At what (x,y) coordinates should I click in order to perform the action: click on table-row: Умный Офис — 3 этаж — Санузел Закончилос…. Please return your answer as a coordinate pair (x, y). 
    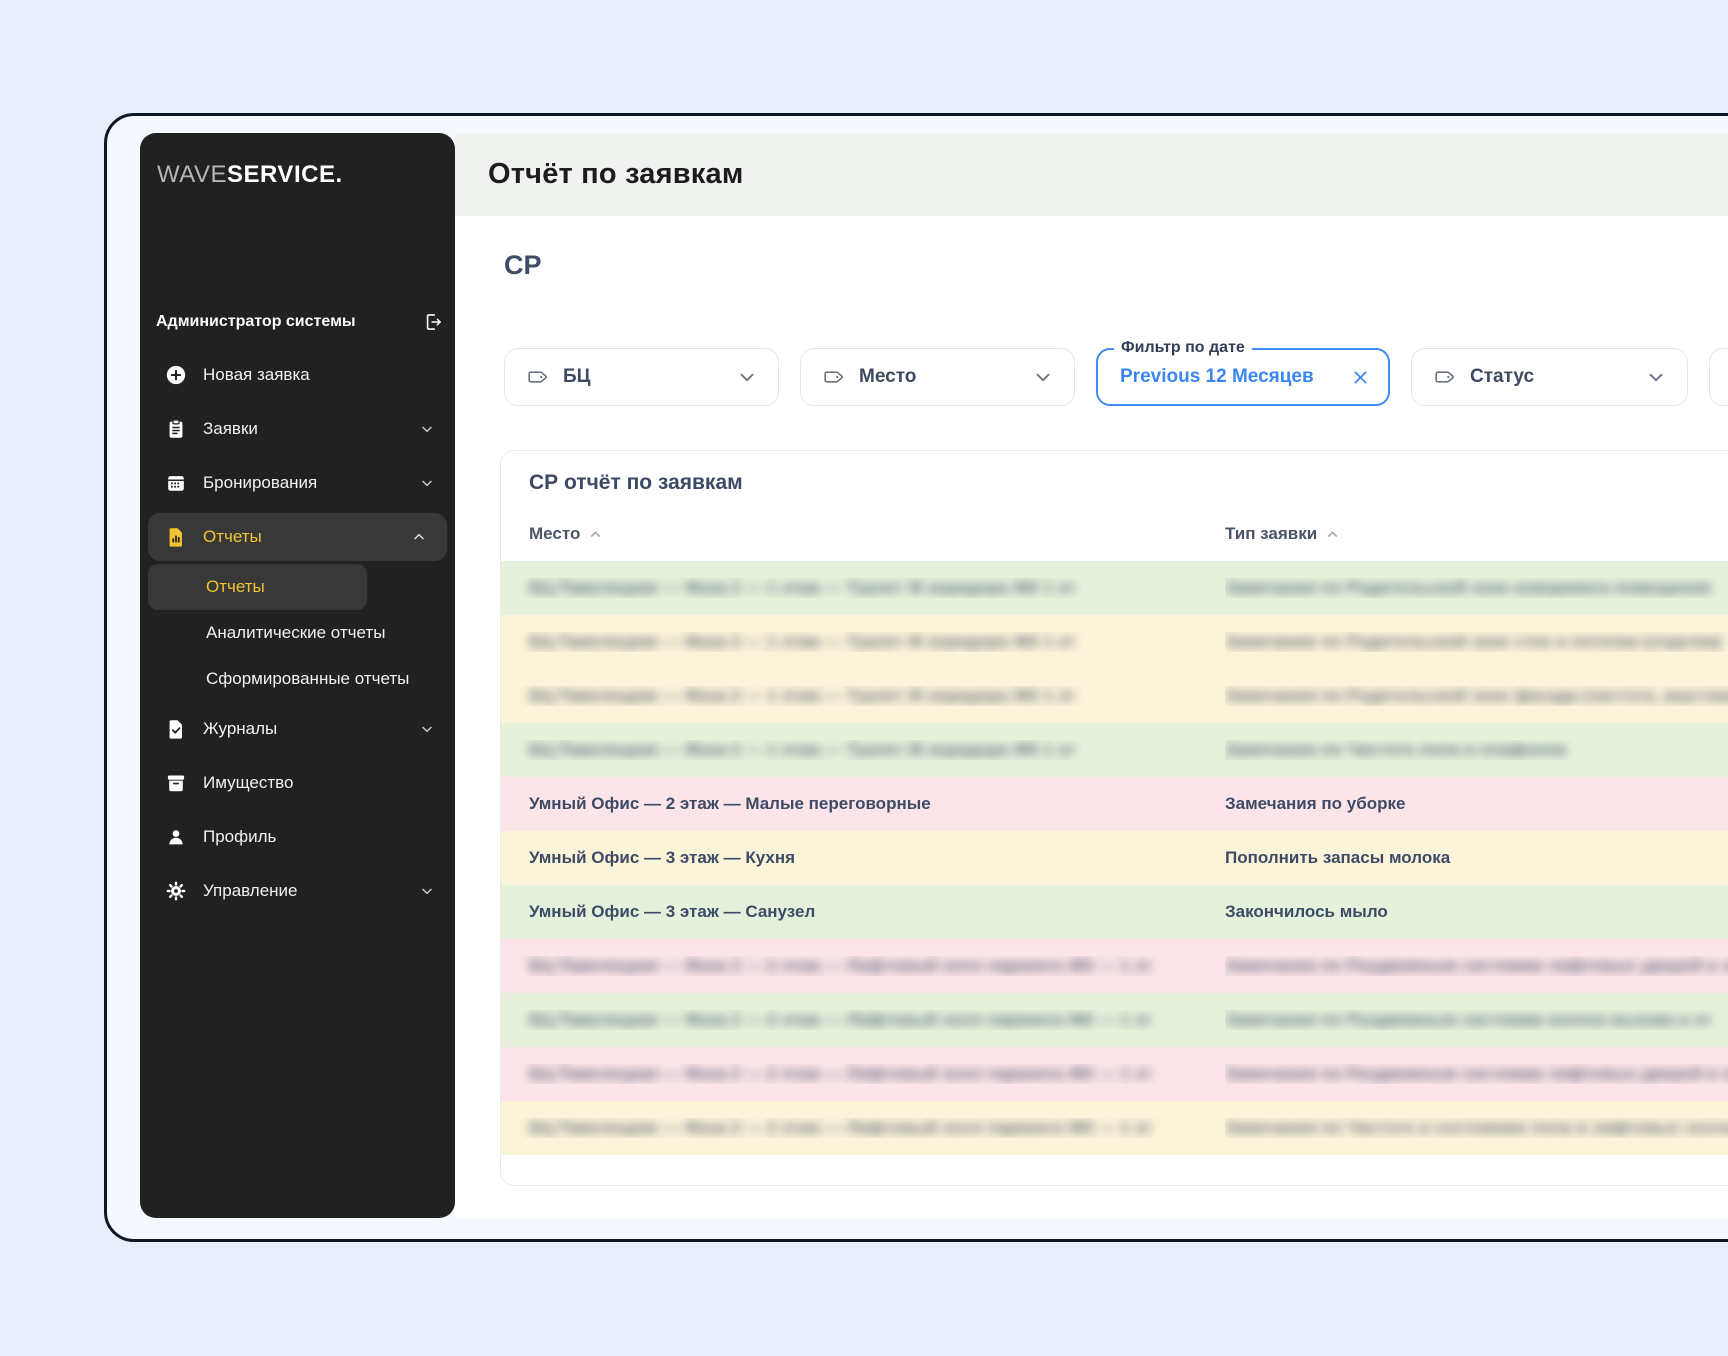
    Looking at the image, I should click on (1114, 912).